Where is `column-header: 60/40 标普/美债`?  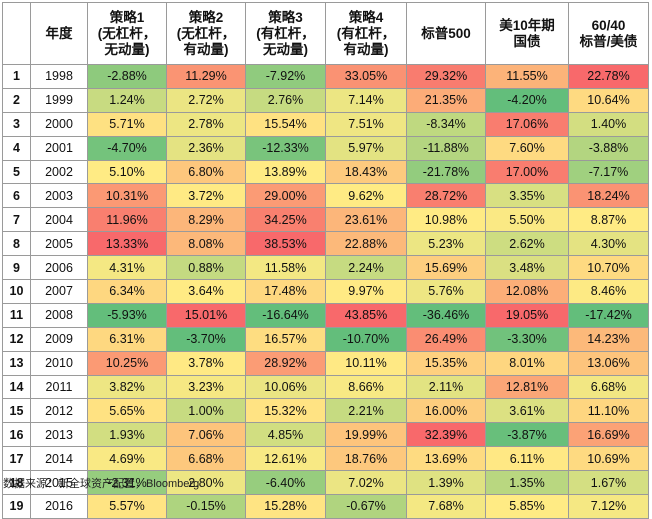 column-header: 60/40 标普/美债 is located at coordinates (608, 33).